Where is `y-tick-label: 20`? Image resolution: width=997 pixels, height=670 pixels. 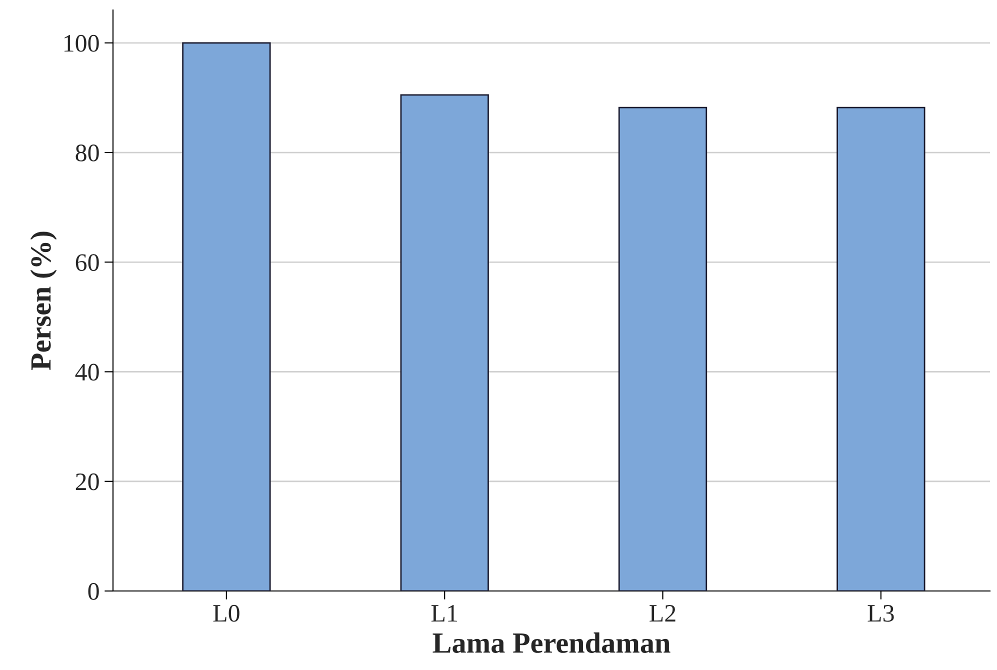 y-tick-label: 20 is located at coordinates (87, 481).